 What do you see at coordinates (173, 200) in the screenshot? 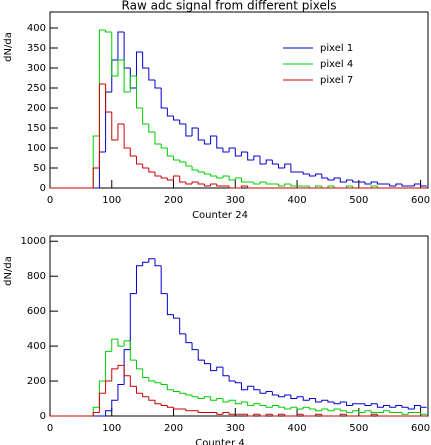
I see `x-tick-label: 200` at bounding box center [173, 200].